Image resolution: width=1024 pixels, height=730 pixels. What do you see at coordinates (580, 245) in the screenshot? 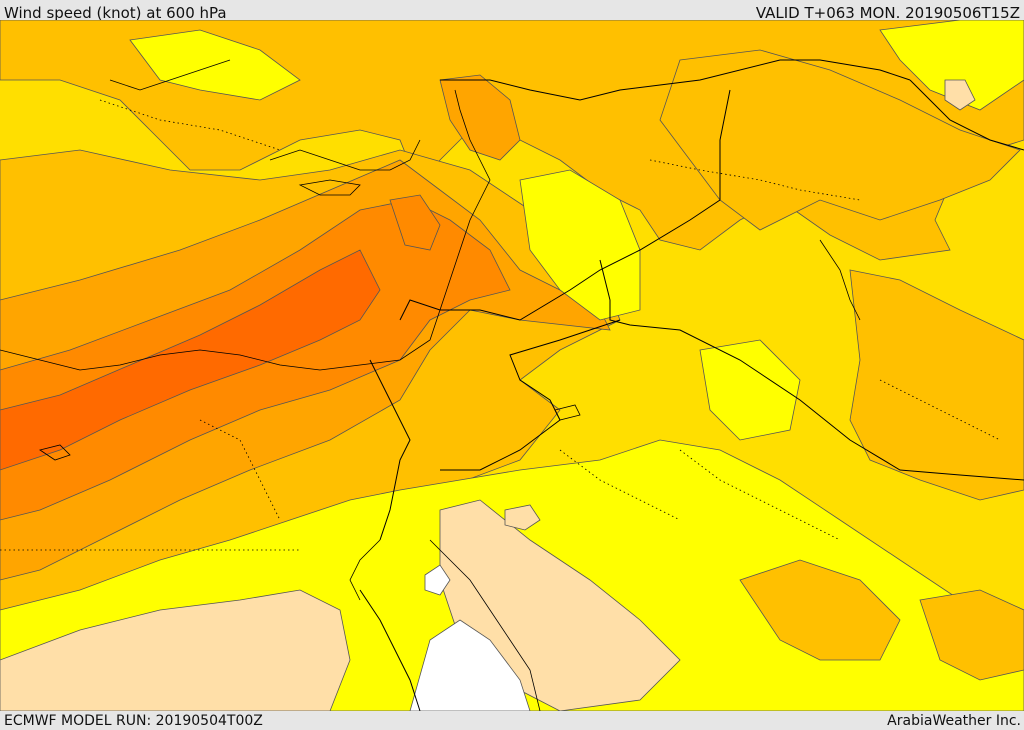
I see `band-yellow-central` at bounding box center [580, 245].